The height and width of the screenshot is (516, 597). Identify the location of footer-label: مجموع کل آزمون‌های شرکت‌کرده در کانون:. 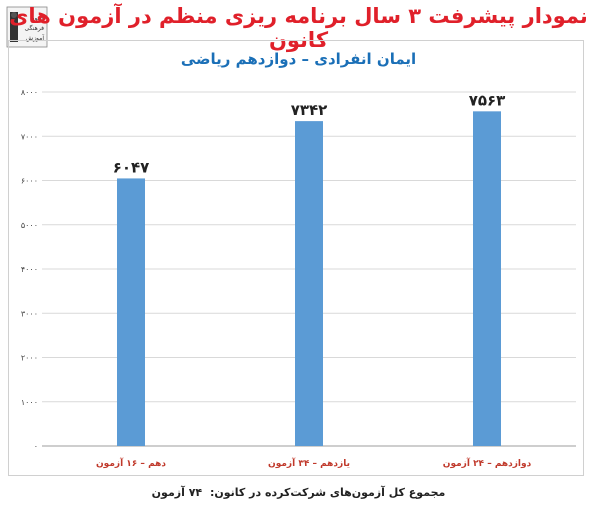
(327, 492).